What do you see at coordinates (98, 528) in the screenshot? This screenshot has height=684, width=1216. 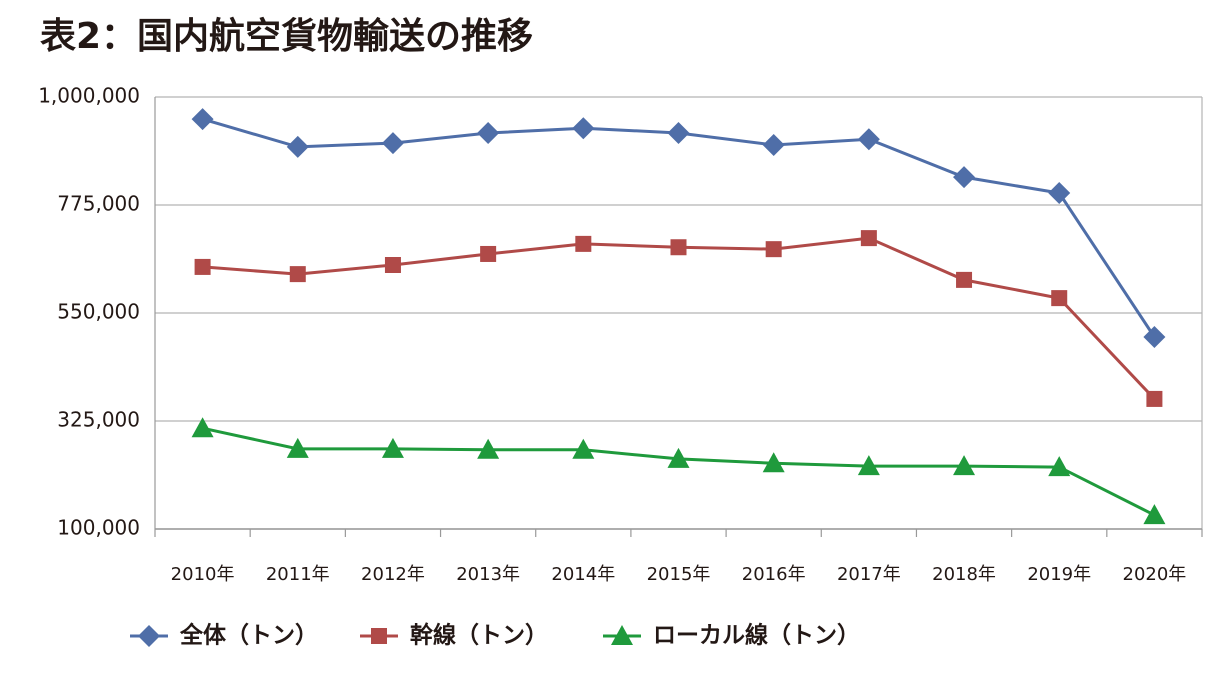 I see `y-tick-label: 100,000` at bounding box center [98, 528].